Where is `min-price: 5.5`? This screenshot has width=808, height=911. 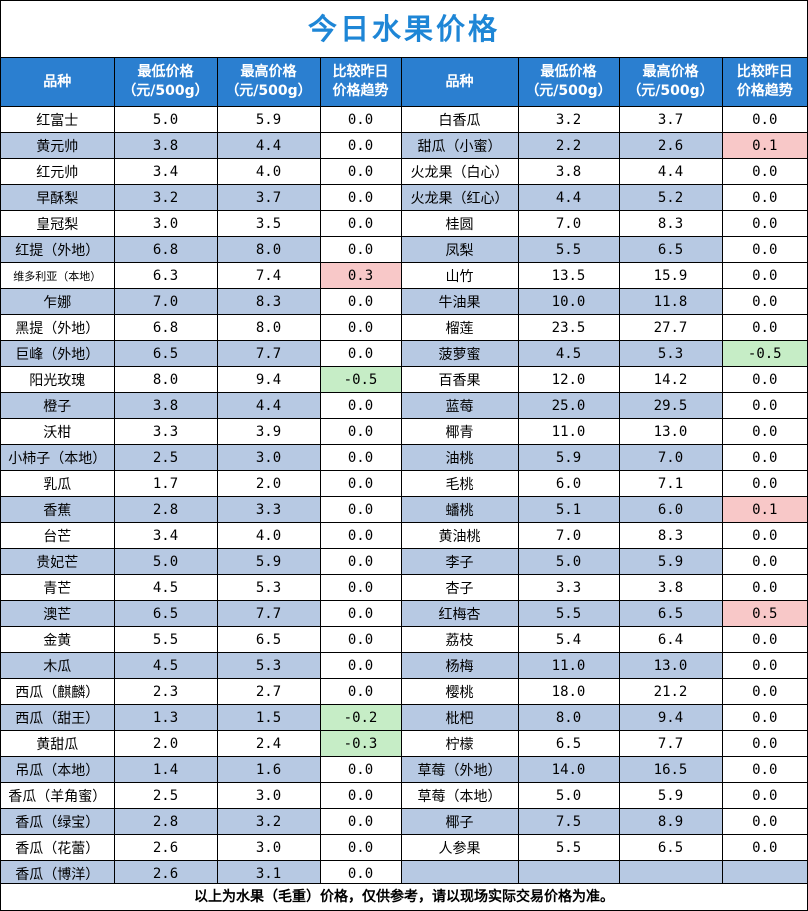
min-price: 5.5 is located at coordinates (568, 613).